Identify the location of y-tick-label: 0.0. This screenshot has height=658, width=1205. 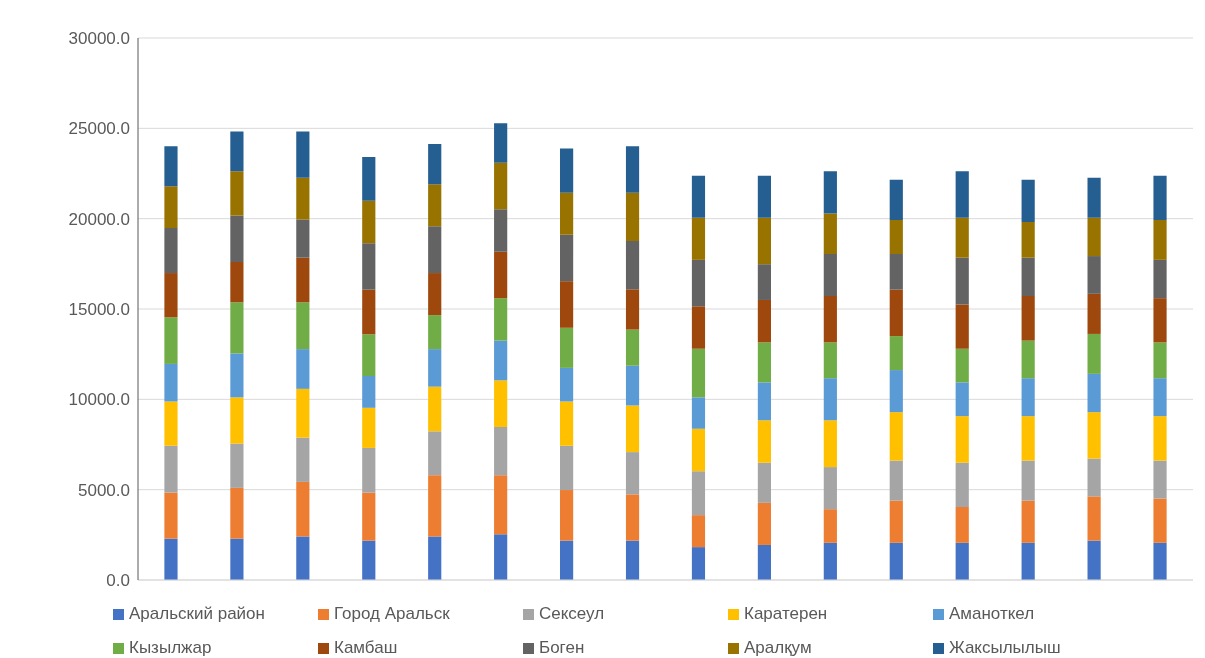
(118, 581).